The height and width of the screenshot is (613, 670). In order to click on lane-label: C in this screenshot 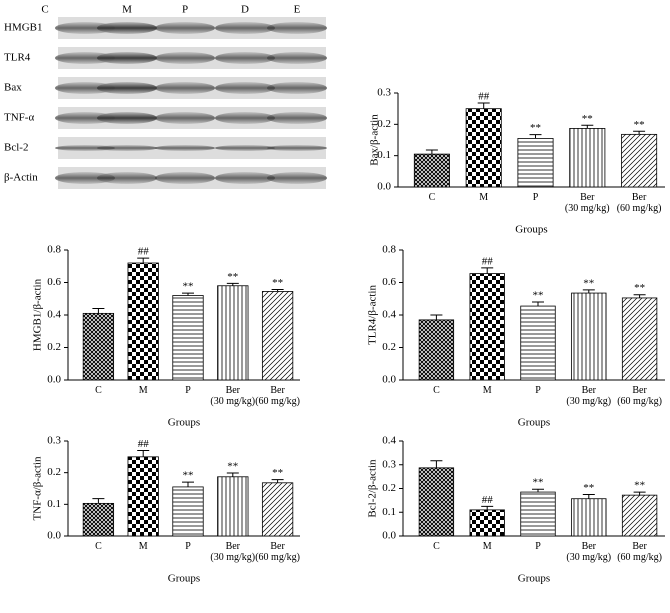, I will do `click(44, 10)`.